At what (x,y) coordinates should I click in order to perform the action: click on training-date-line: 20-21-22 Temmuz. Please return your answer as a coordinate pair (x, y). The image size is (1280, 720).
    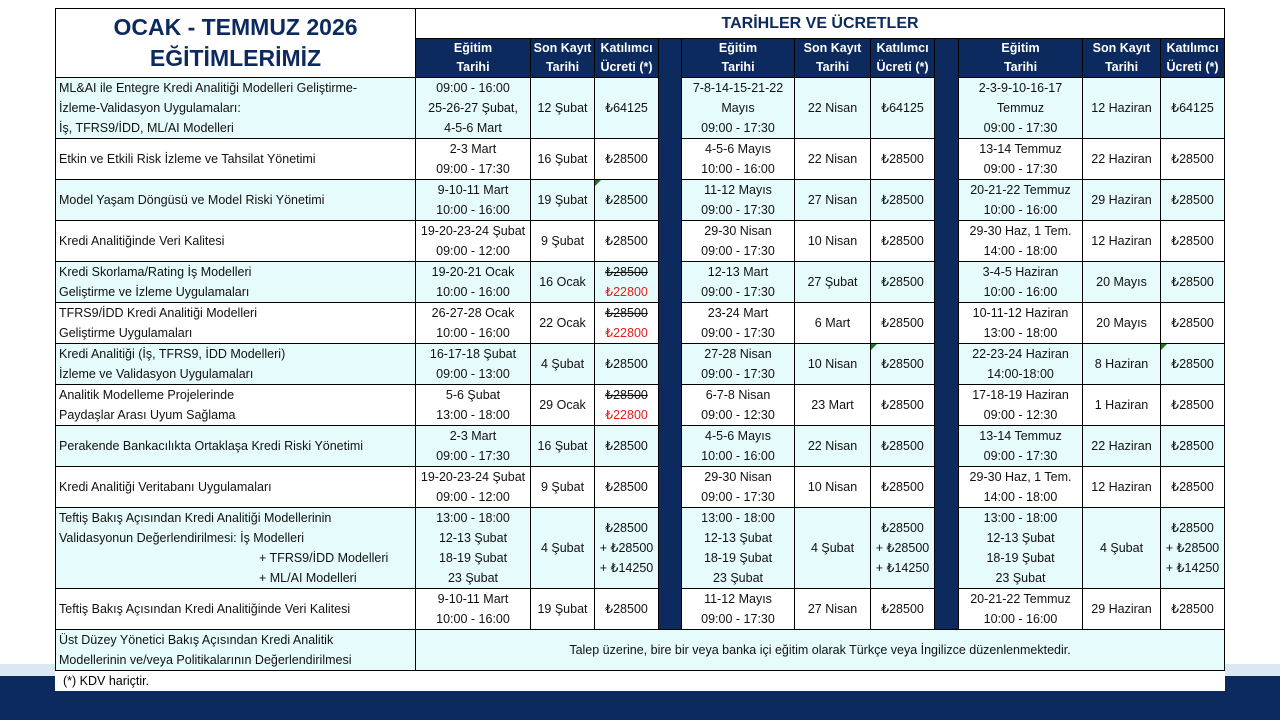
    Looking at the image, I should click on (1020, 599).